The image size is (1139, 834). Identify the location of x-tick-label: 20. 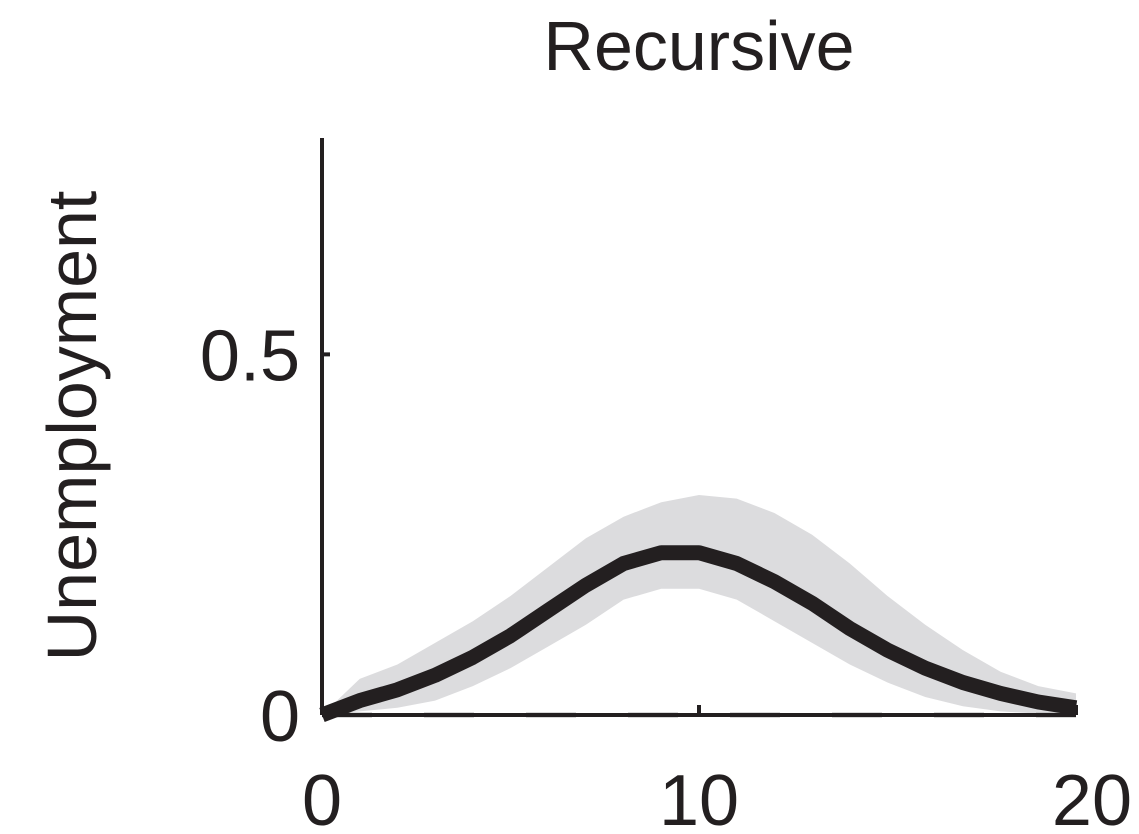
(1092, 797).